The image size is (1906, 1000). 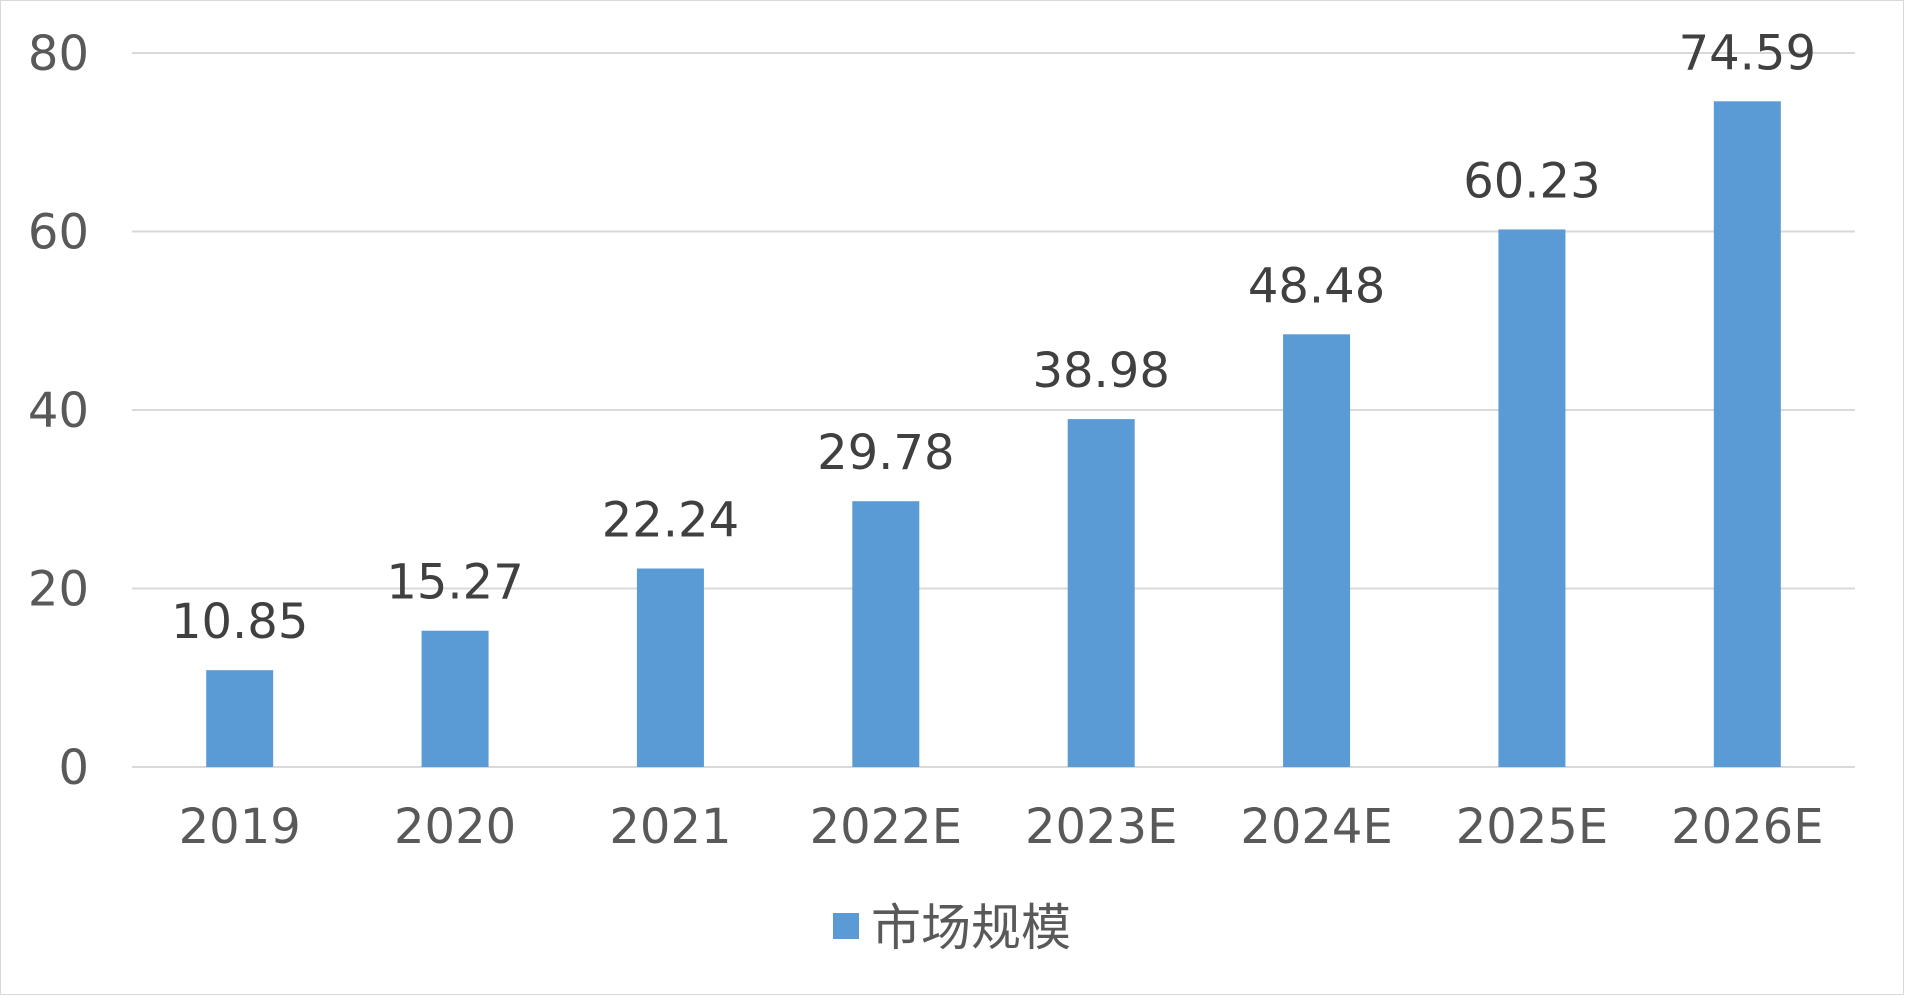 I want to click on legend-swatch, so click(x=846, y=926).